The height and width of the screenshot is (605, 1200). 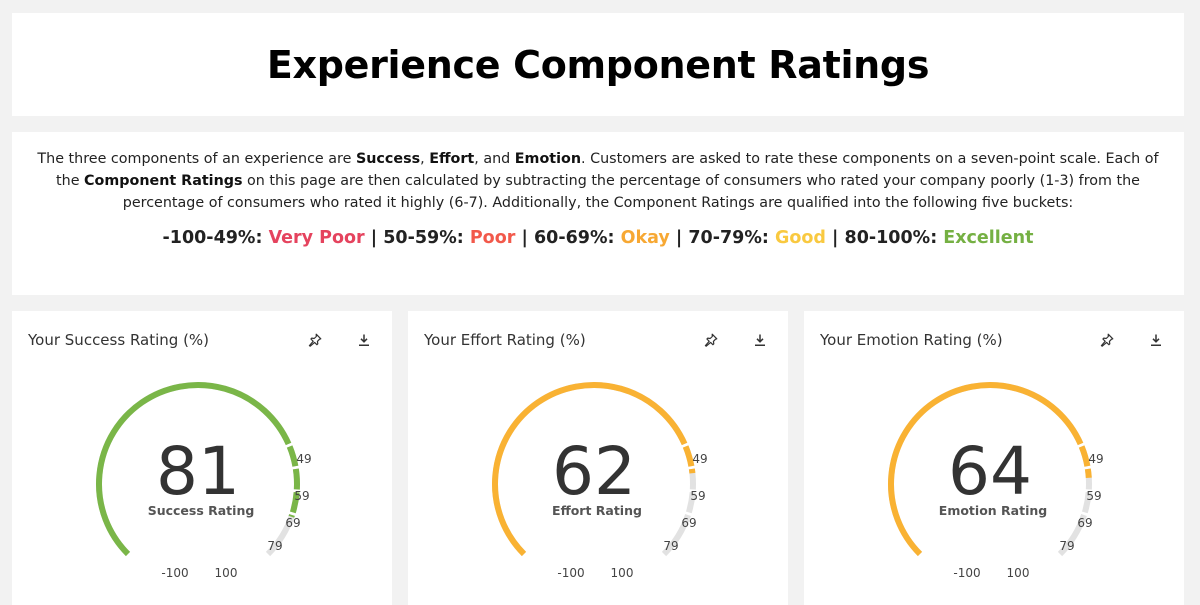 What do you see at coordinates (388, 159) in the screenshot?
I see `desc-bold-success: Success` at bounding box center [388, 159].